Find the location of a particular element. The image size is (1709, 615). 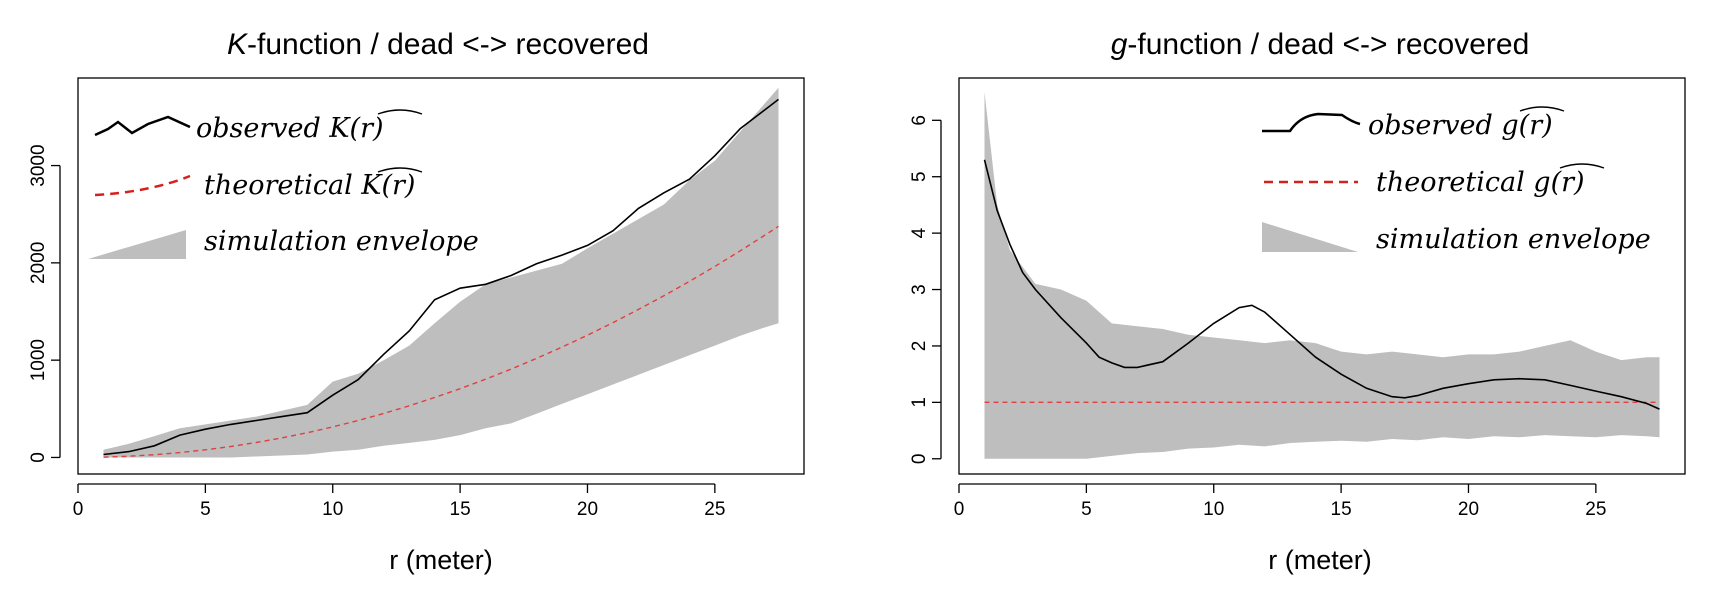

g-x-tick-label: 5 is located at coordinates (1086, 509).